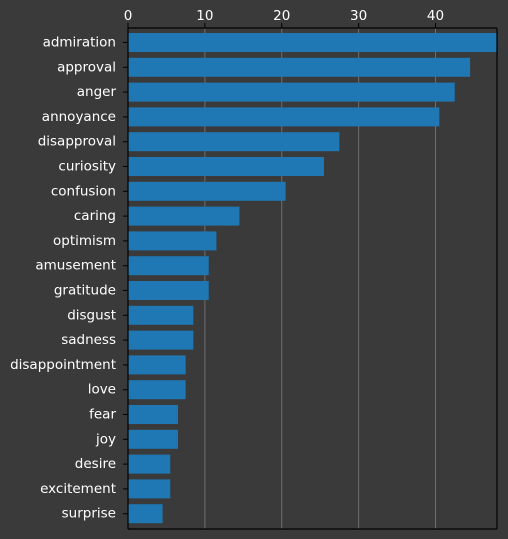 This screenshot has height=539, width=508. Describe the element at coordinates (102, 415) in the screenshot. I see `category-label-fear: fear` at that location.